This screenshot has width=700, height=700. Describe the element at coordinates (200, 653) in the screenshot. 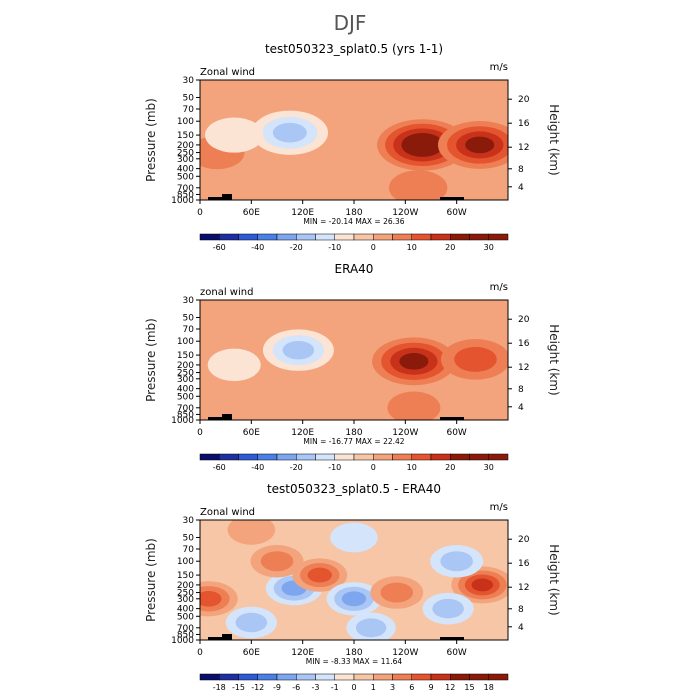

I see `x-tick-label: 0` at that location.